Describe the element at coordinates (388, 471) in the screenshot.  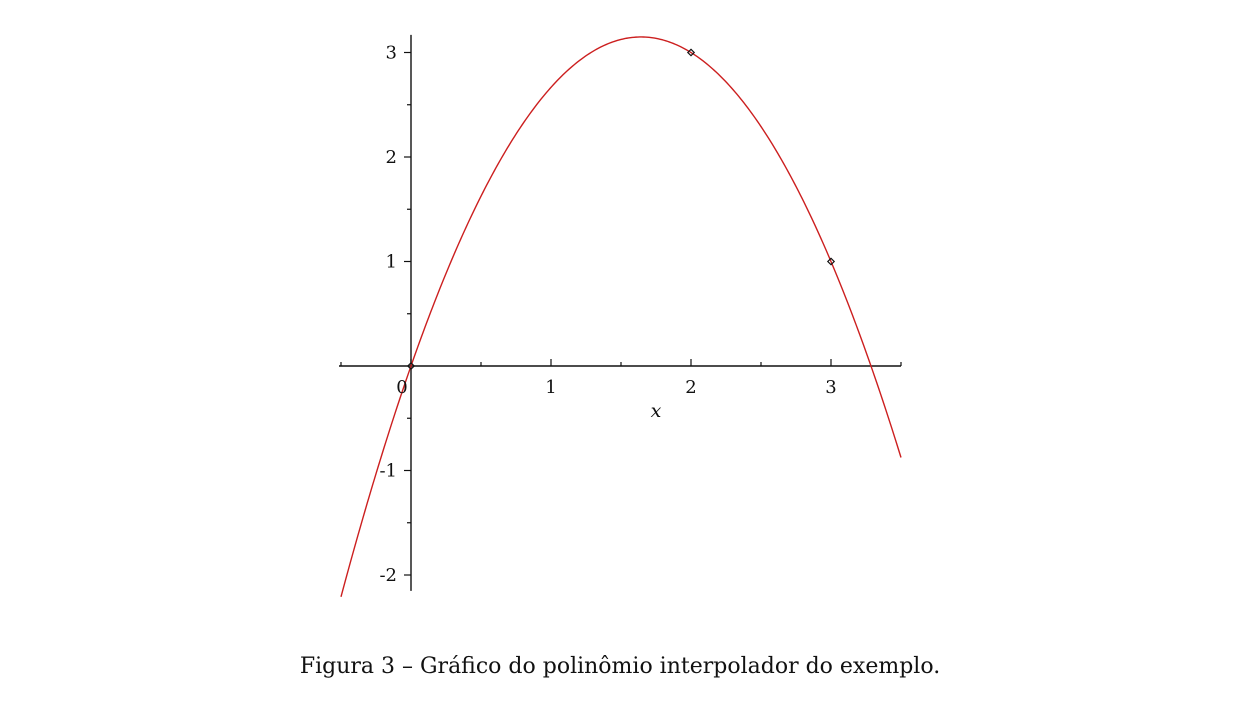
I see `y-tick-label: -1` at that location.